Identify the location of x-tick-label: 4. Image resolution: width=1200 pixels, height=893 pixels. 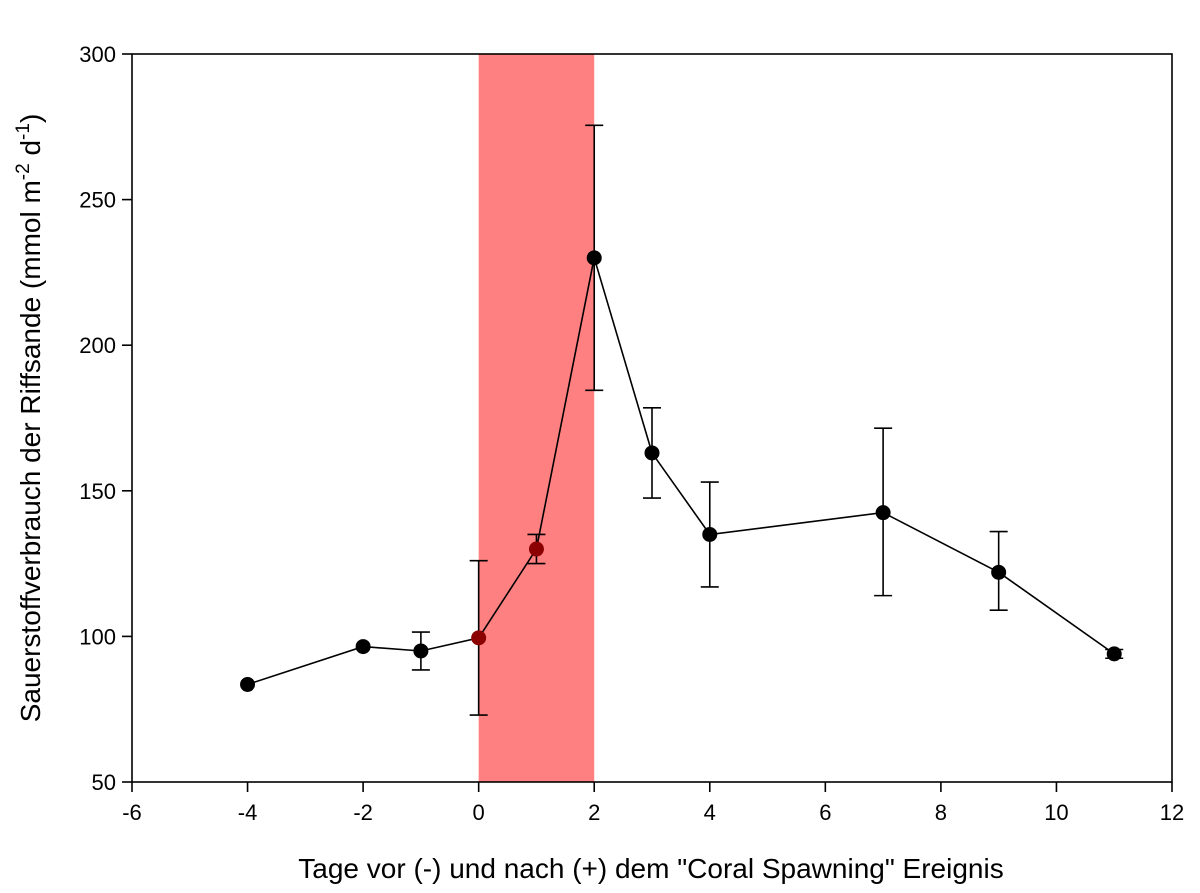
(710, 812).